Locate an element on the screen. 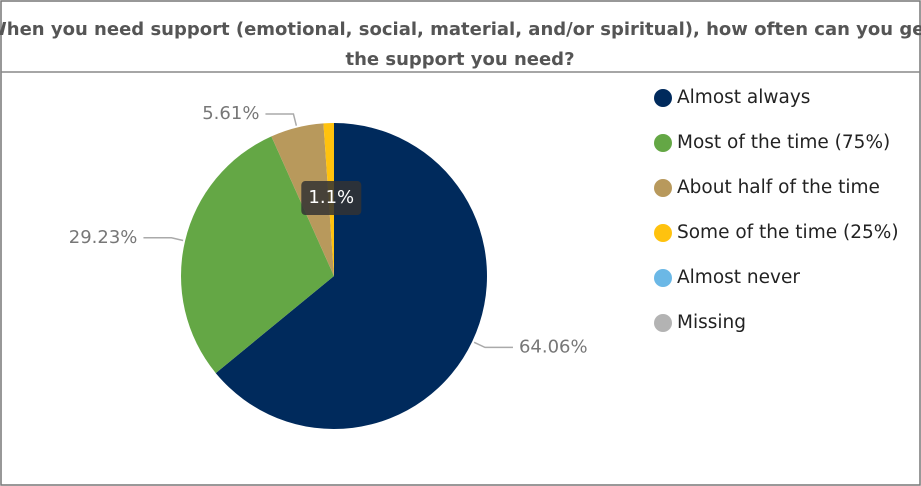 Image resolution: width=921 pixels, height=486 pixels. legend-label: Almost always is located at coordinates (743, 97).